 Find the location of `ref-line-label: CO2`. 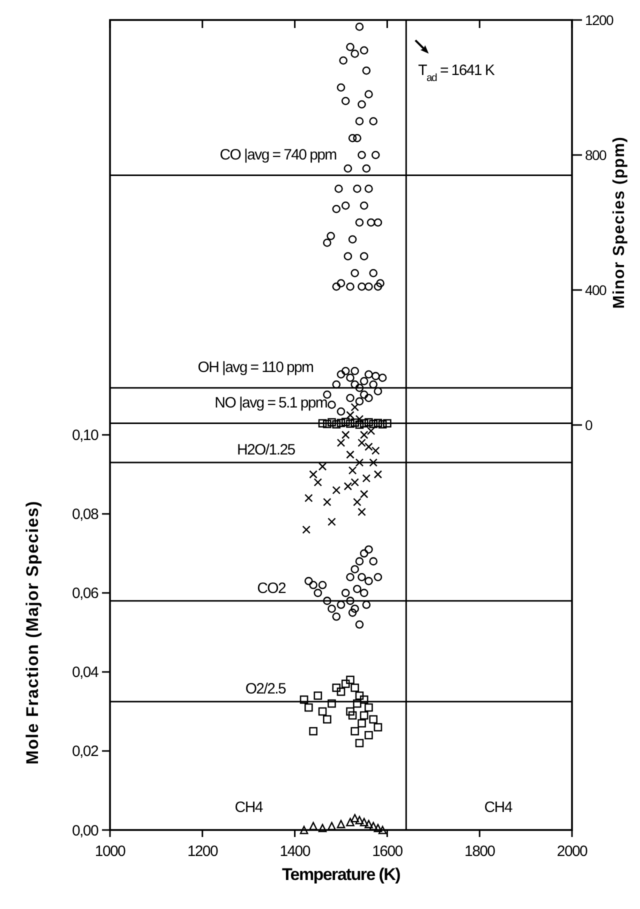

ref-line-label: CO2 is located at coordinates (271, 588).